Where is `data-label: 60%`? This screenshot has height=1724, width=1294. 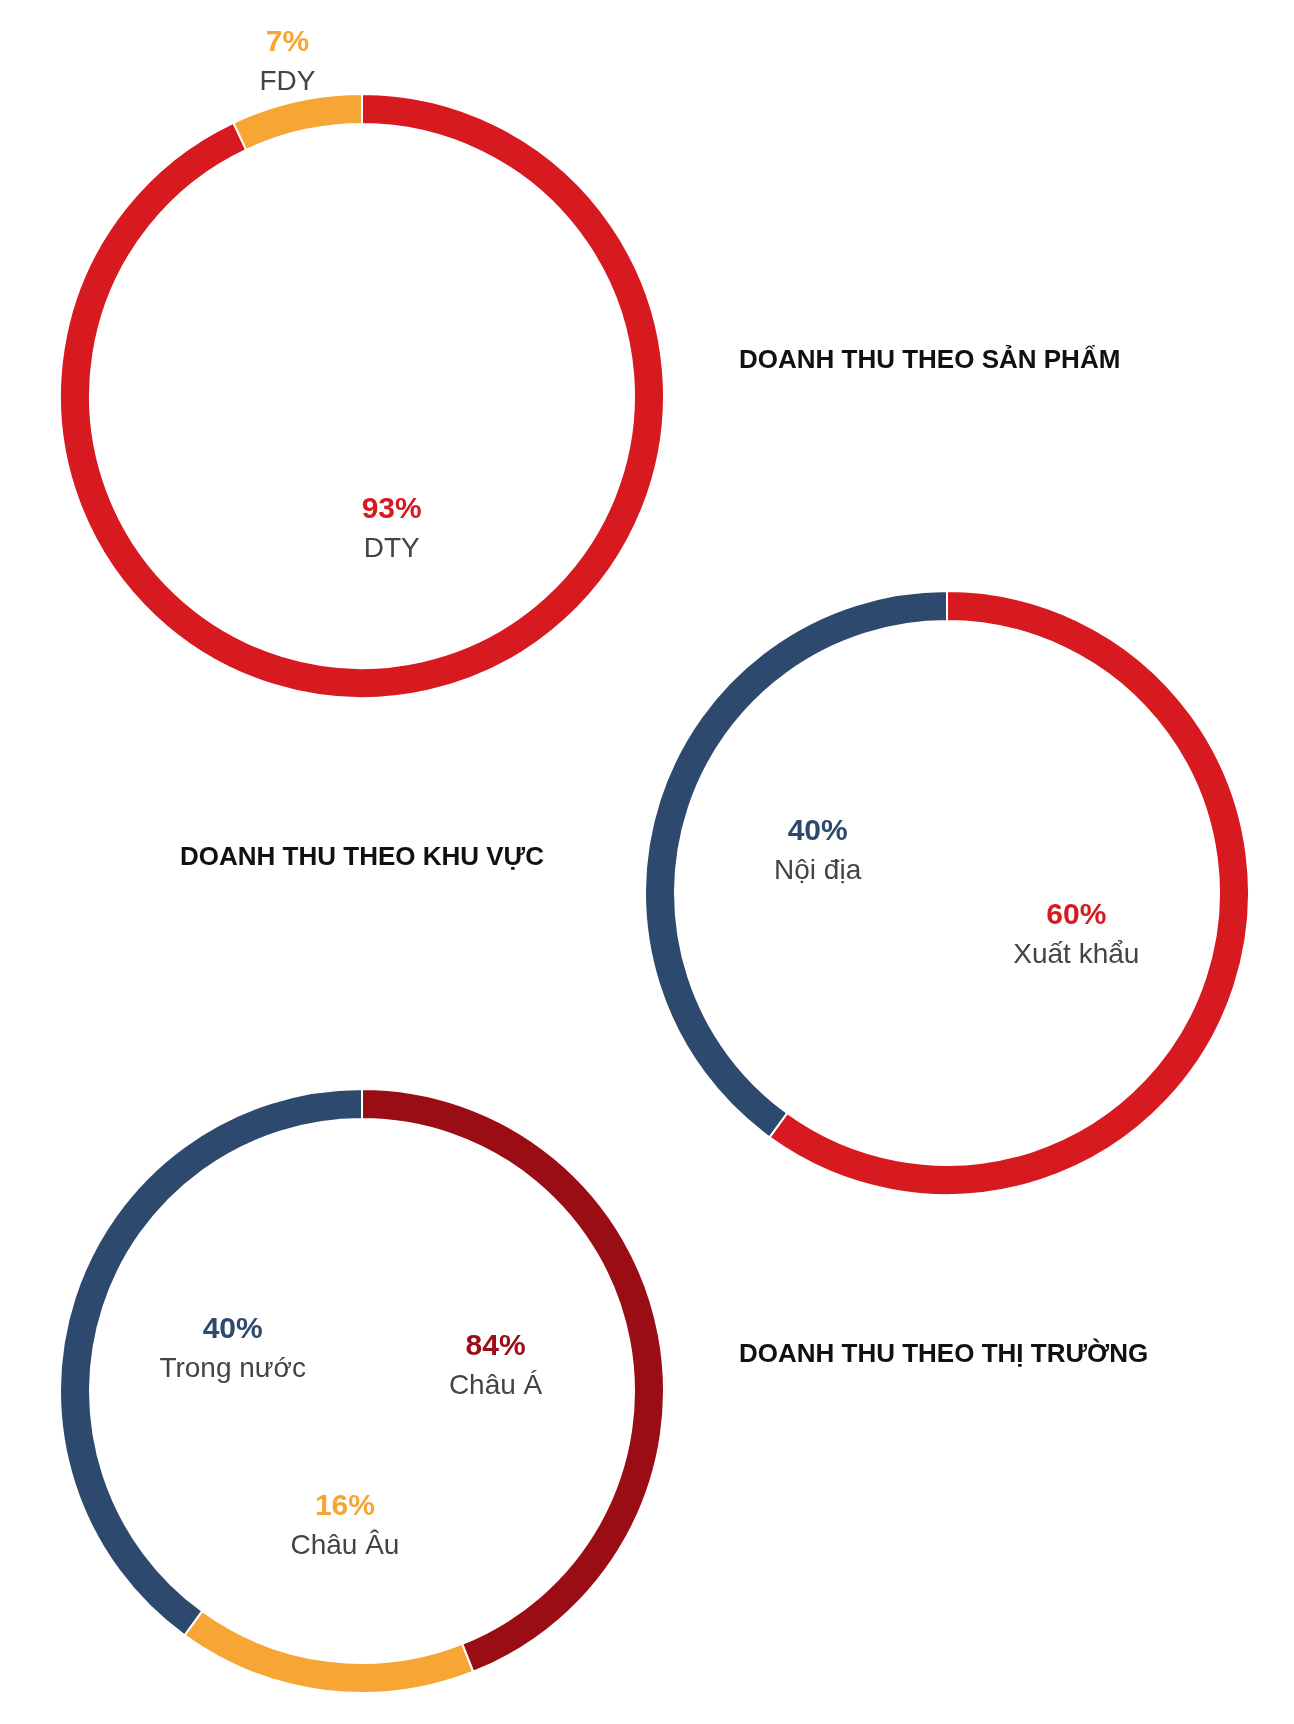 data-label: 60% is located at coordinates (1076, 914).